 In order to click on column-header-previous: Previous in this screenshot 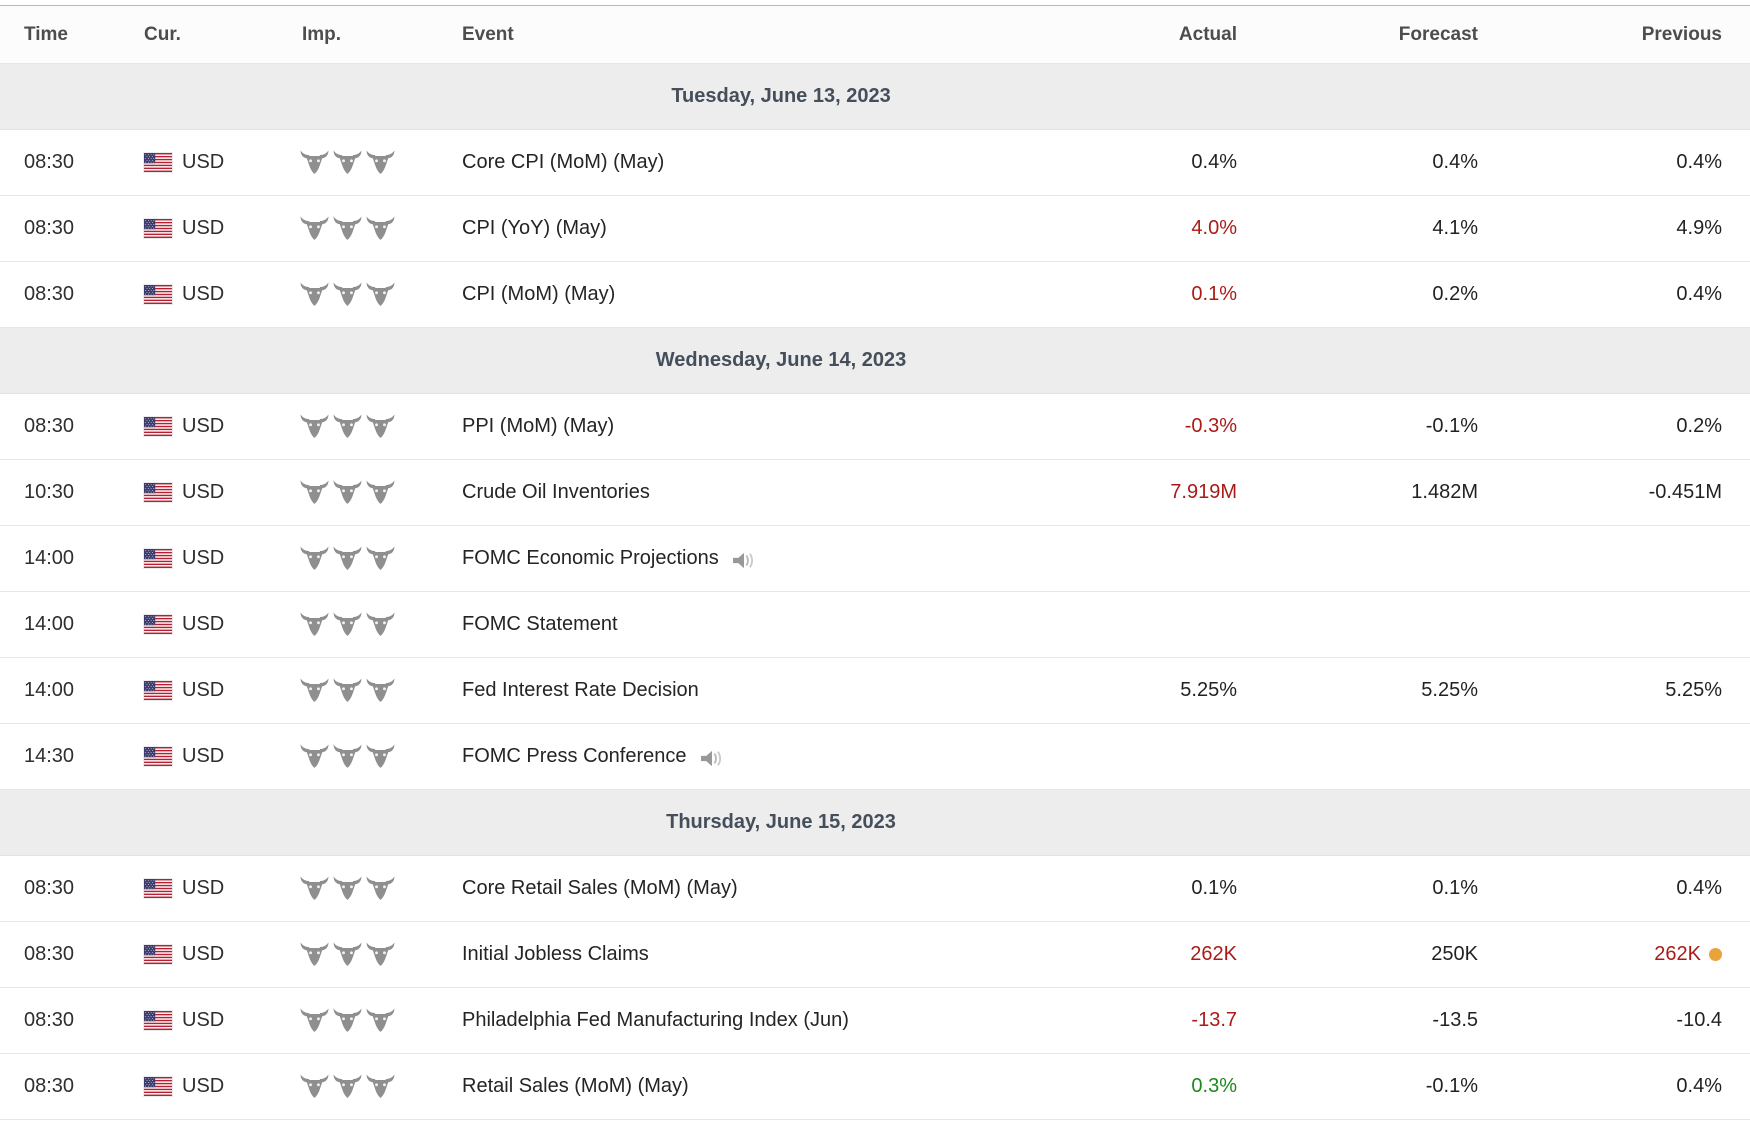, I will do `click(1681, 34)`.